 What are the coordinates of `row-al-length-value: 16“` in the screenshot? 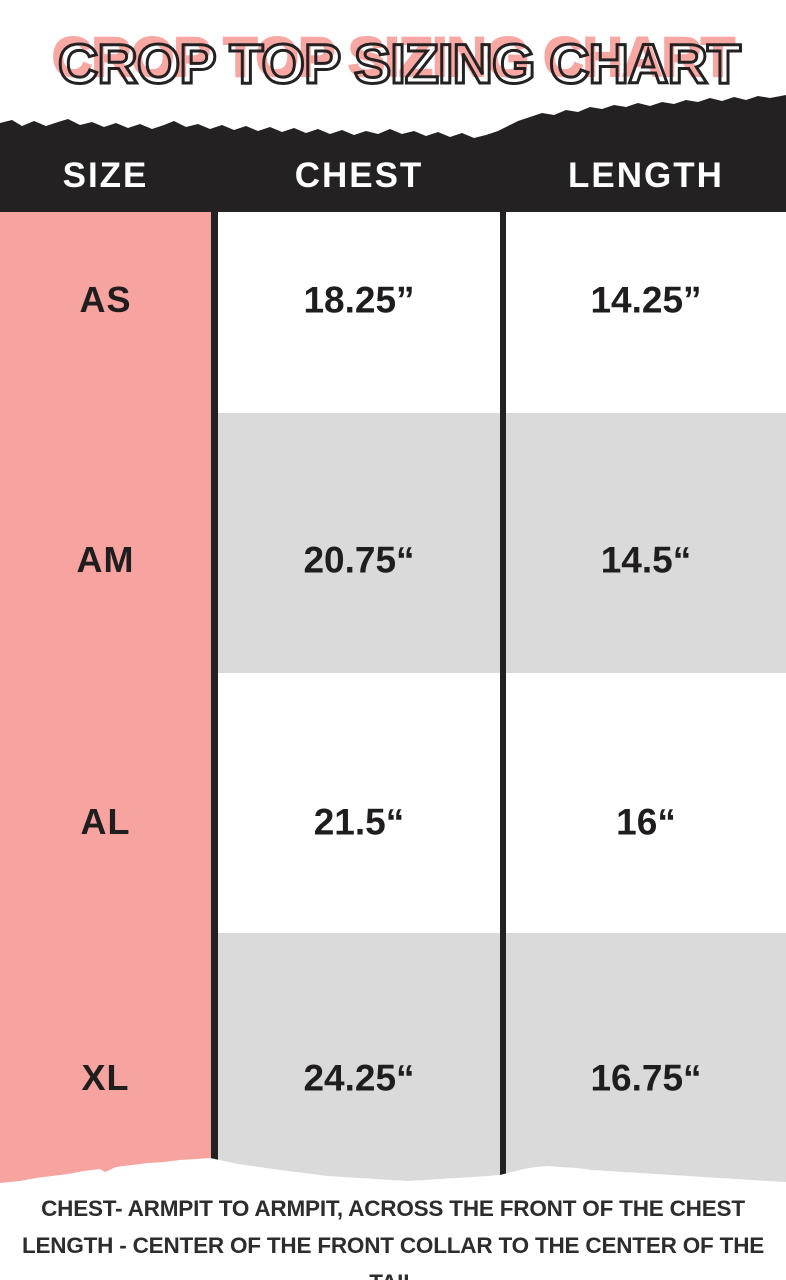 It's located at (646, 822).